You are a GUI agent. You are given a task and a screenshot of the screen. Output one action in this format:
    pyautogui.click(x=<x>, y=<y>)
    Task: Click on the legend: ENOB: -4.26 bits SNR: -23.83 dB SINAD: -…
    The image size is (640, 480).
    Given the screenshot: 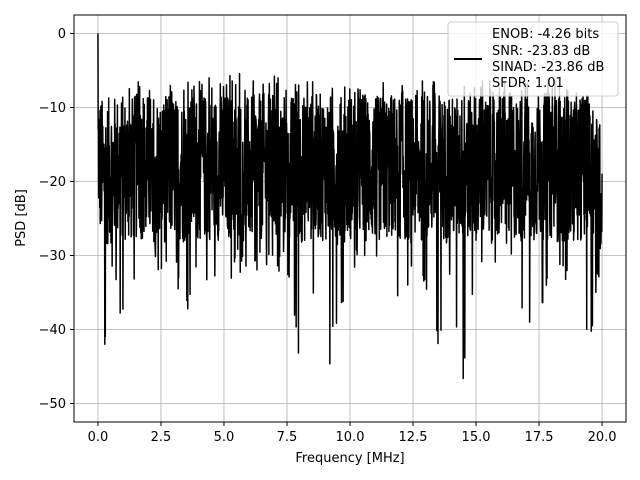 What is the action you would take?
    pyautogui.click(x=533, y=59)
    